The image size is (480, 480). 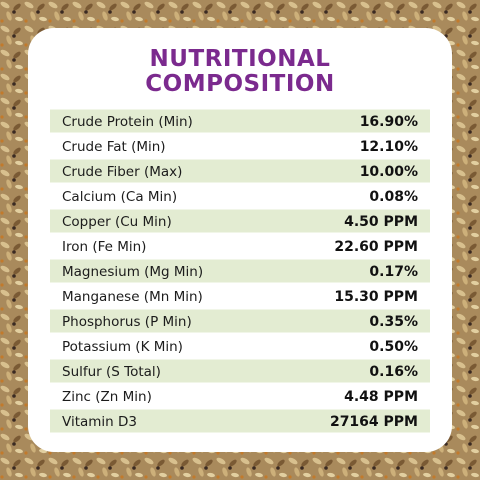 I want to click on nutrient-value: 12.10%, so click(x=389, y=147).